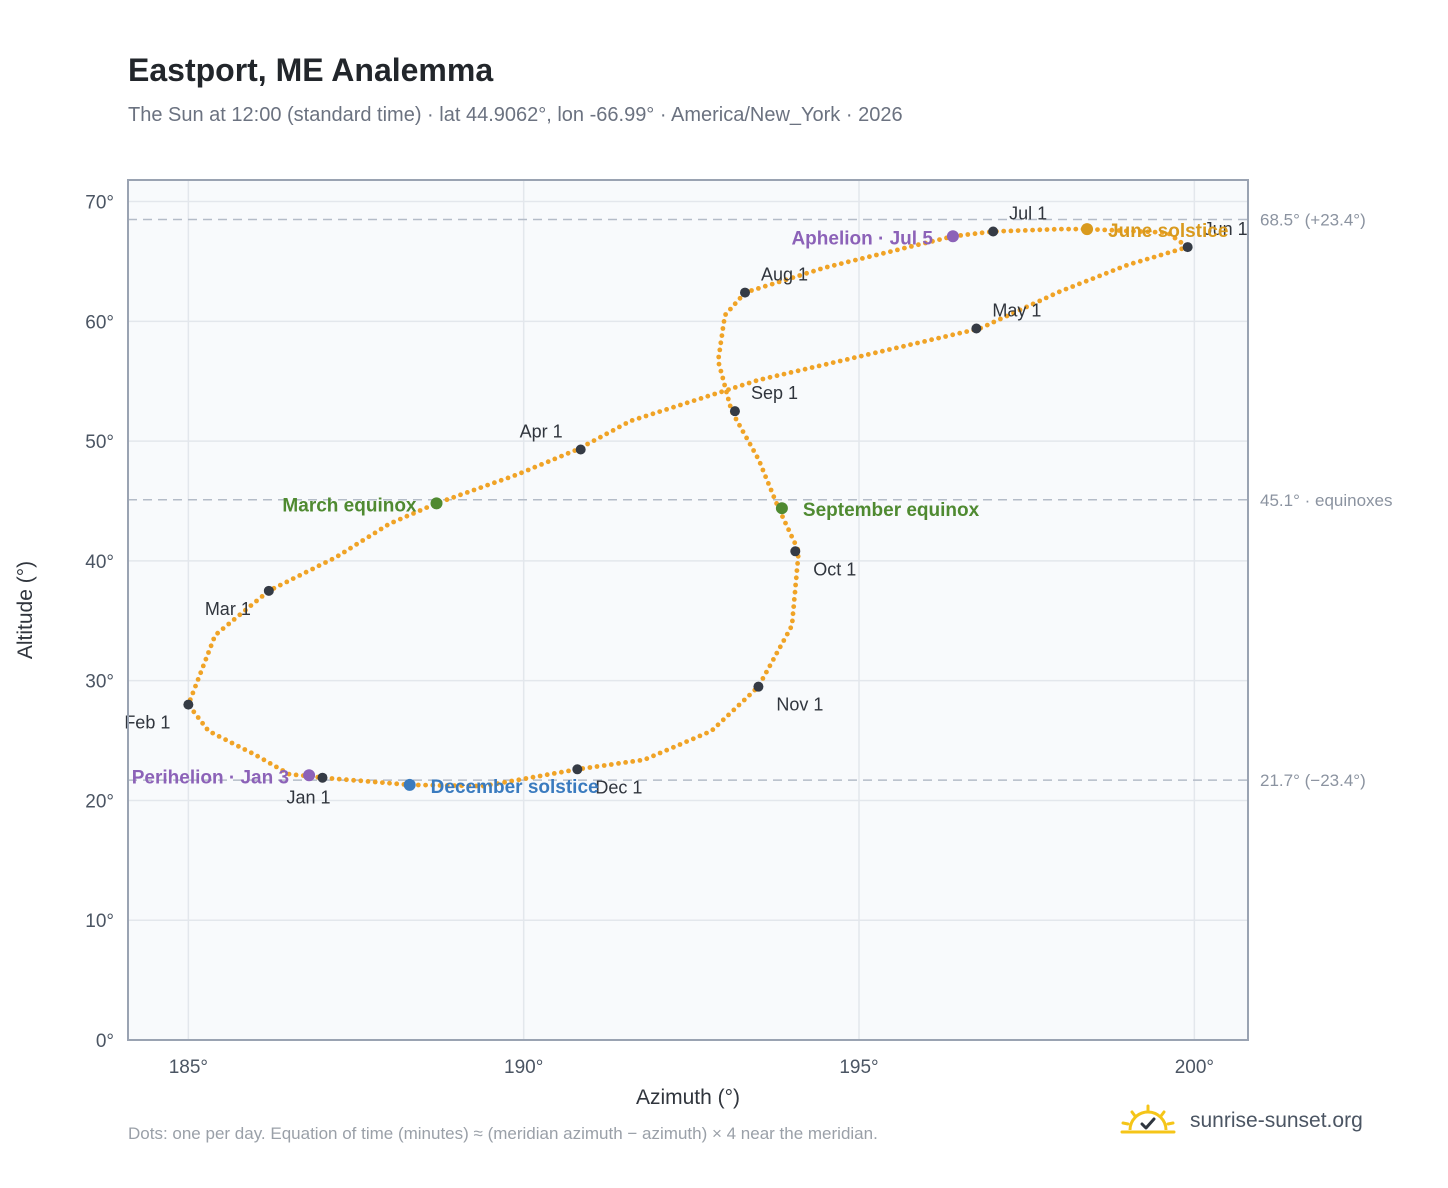 The width and height of the screenshot is (1448, 1188). What do you see at coordinates (25, 610) in the screenshot?
I see `y-axis-label: Altitude (°)` at bounding box center [25, 610].